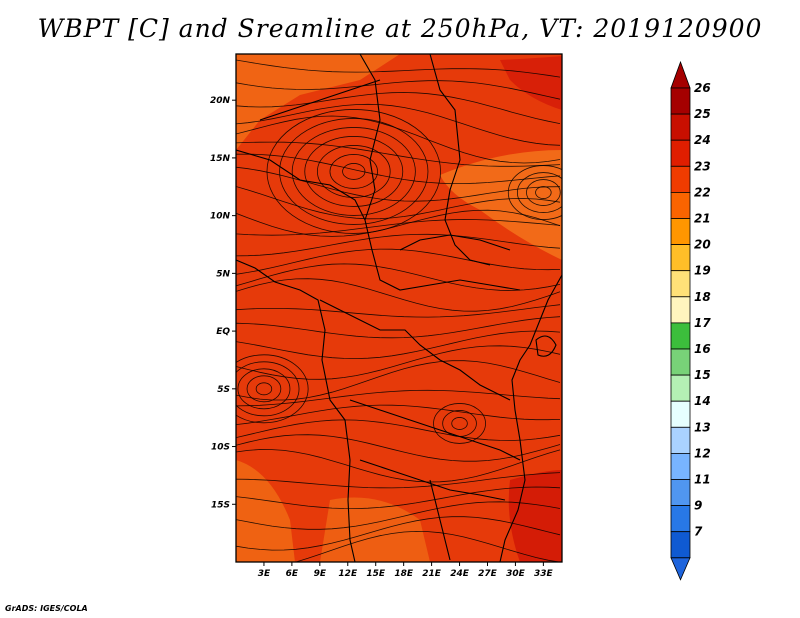 This screenshot has width=800, height=618. What do you see at coordinates (702, 88) in the screenshot?
I see `colorbar-label: 26` at bounding box center [702, 88].